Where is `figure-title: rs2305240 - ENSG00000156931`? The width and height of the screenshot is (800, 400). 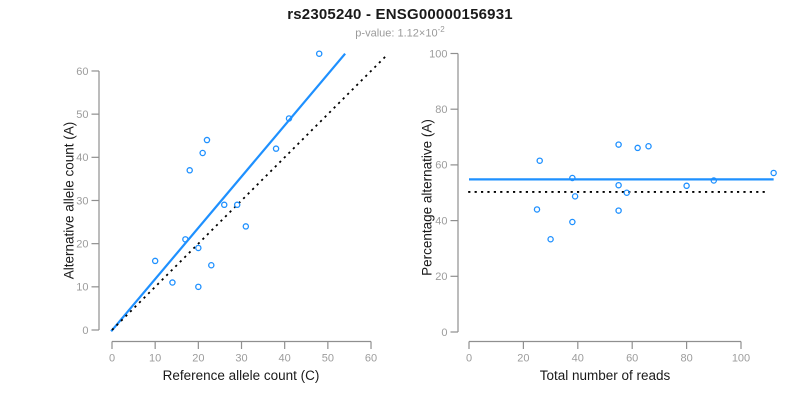
figure-title: rs2305240 - ENSG00000156931 is located at coordinates (400, 14).